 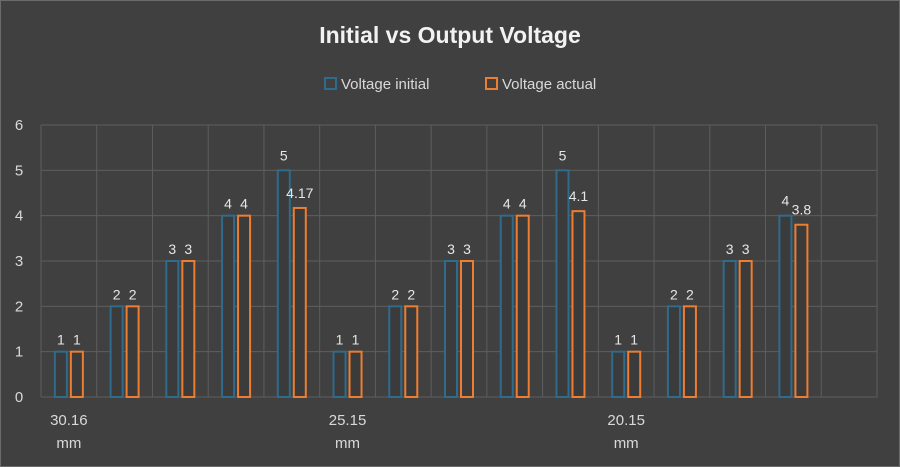 I want to click on y-tick-label: 6, so click(x=19, y=125).